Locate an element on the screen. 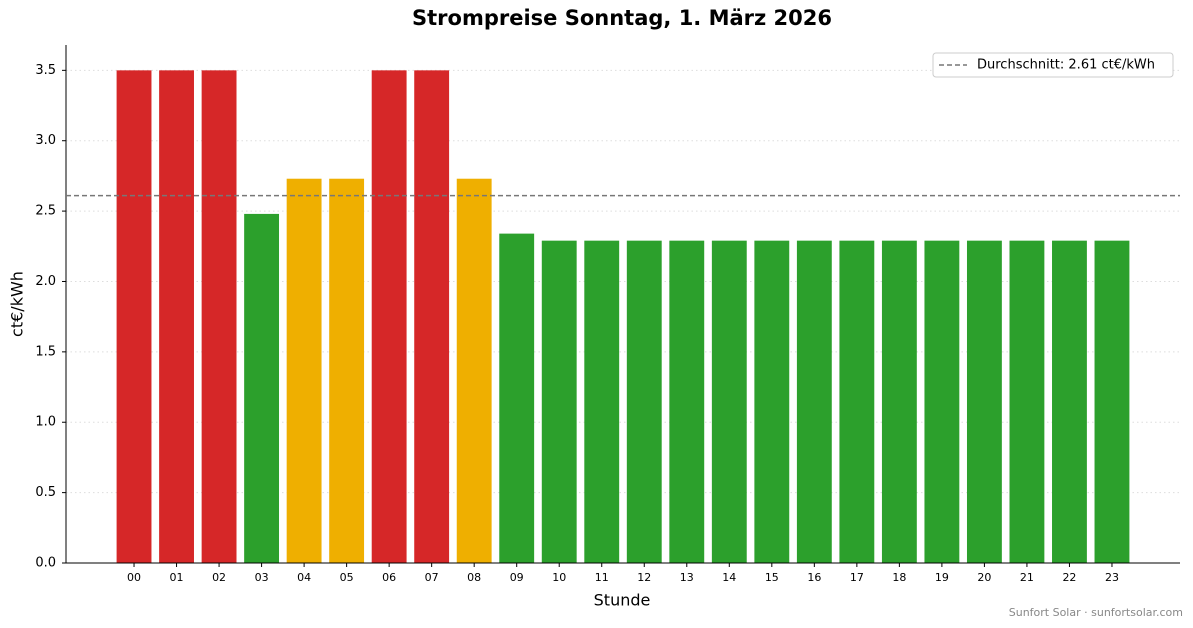 The width and height of the screenshot is (1193, 628). y-tick-label: 1.0 is located at coordinates (45, 422).